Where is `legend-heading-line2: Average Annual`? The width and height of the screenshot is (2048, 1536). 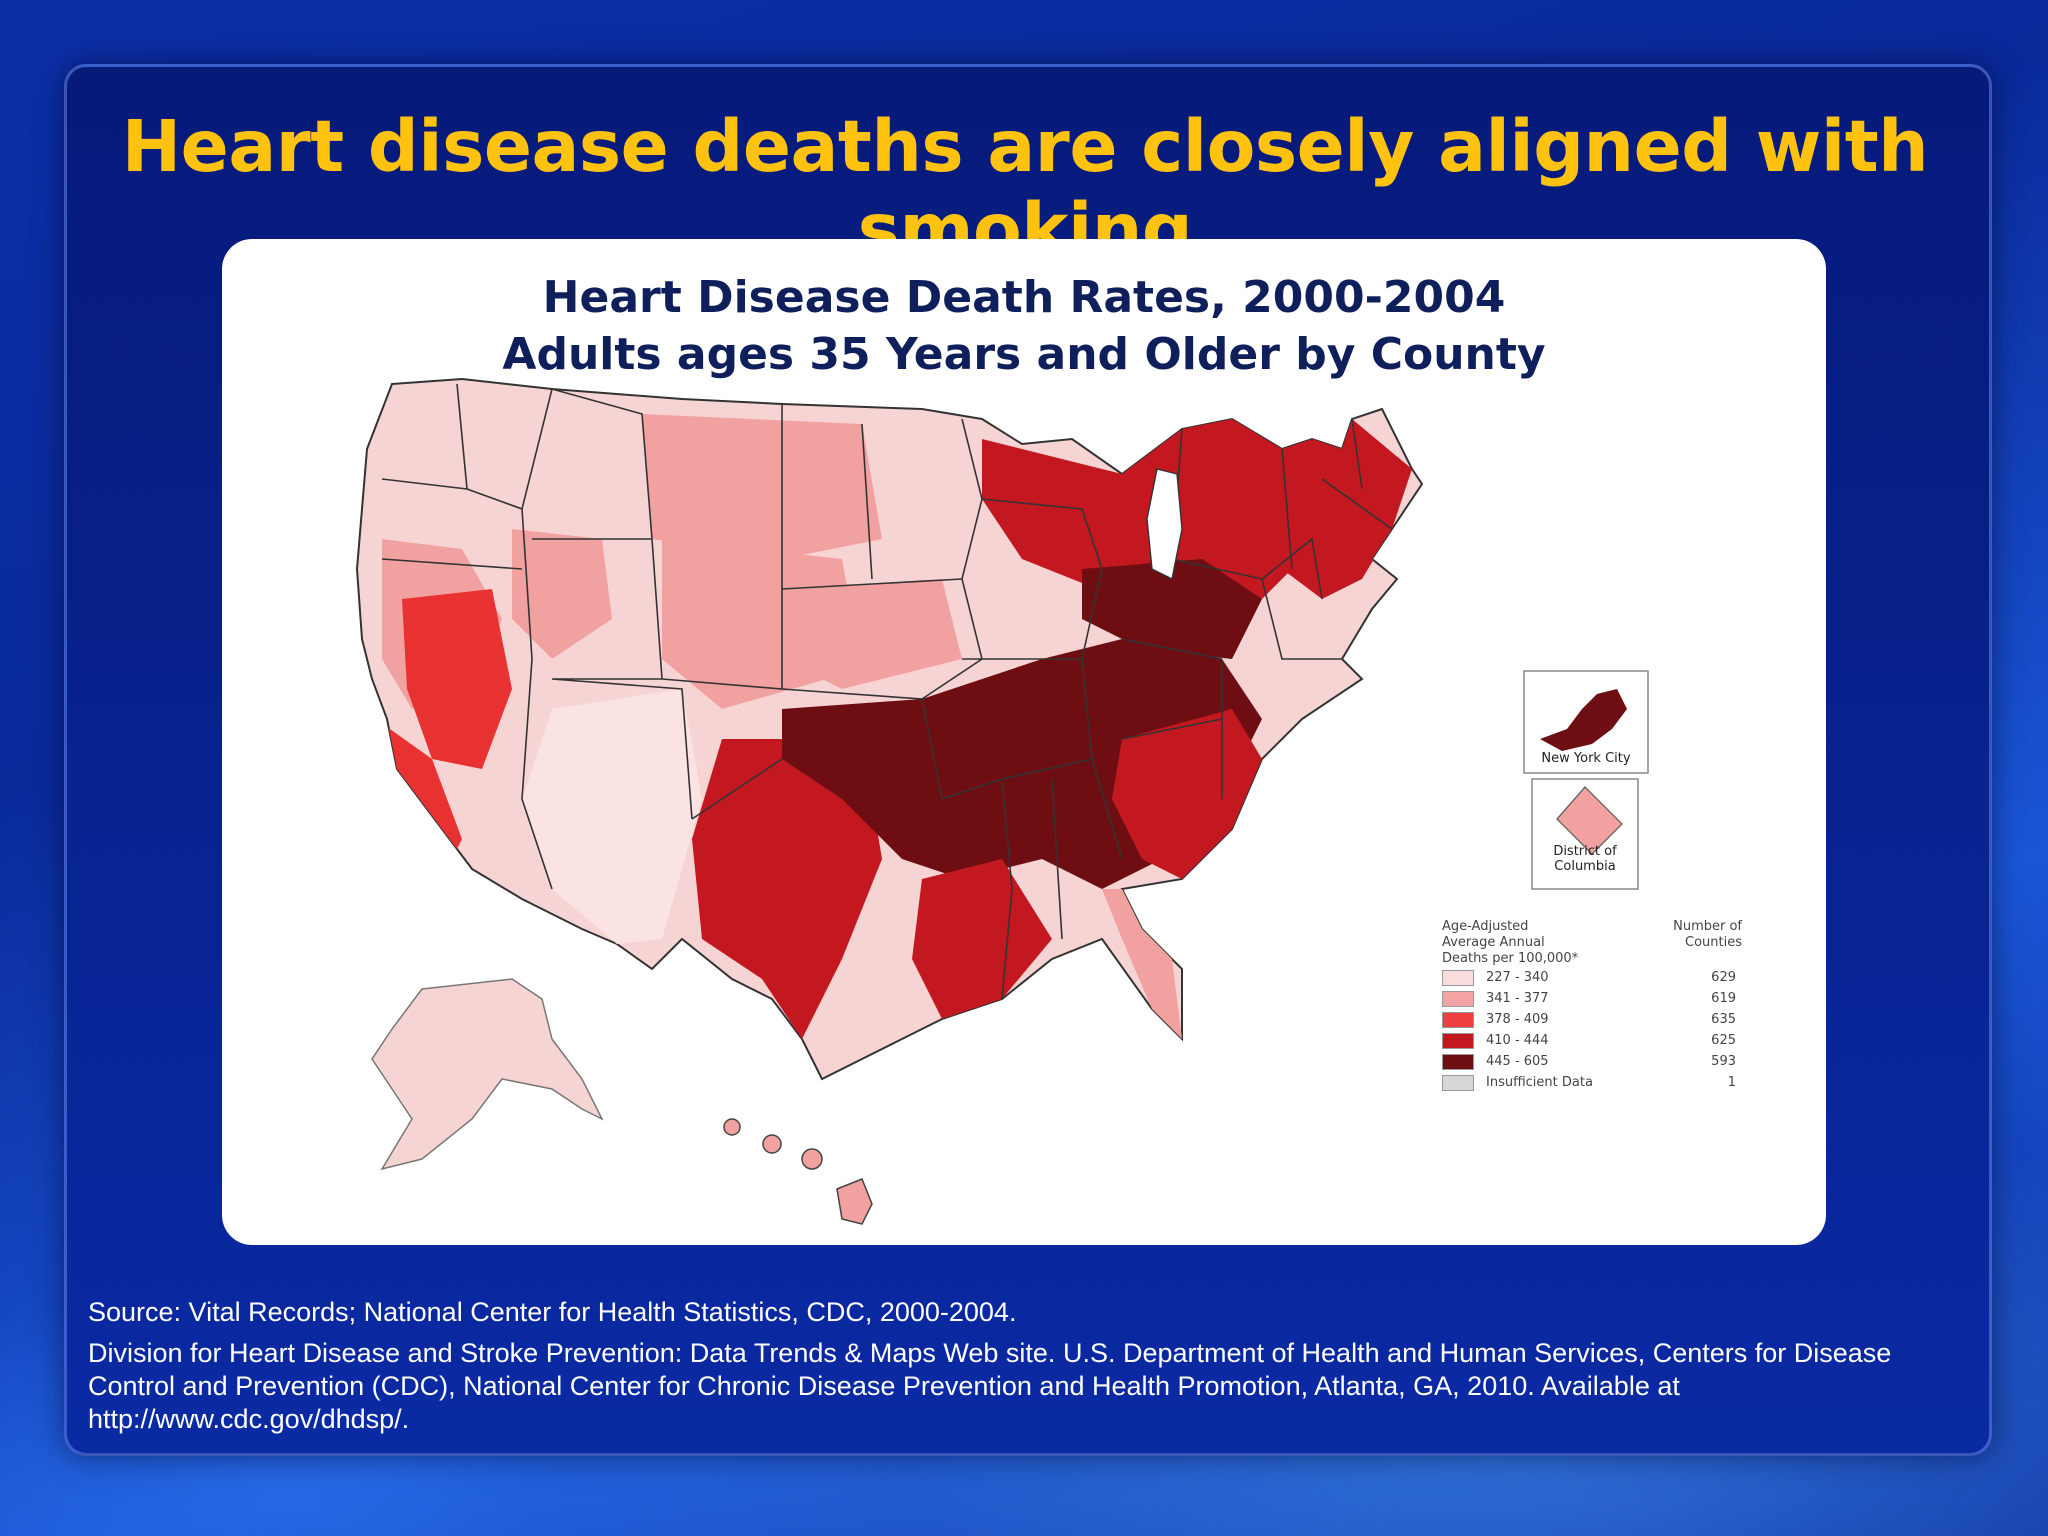 legend-heading-line2: Average Annual is located at coordinates (1493, 942).